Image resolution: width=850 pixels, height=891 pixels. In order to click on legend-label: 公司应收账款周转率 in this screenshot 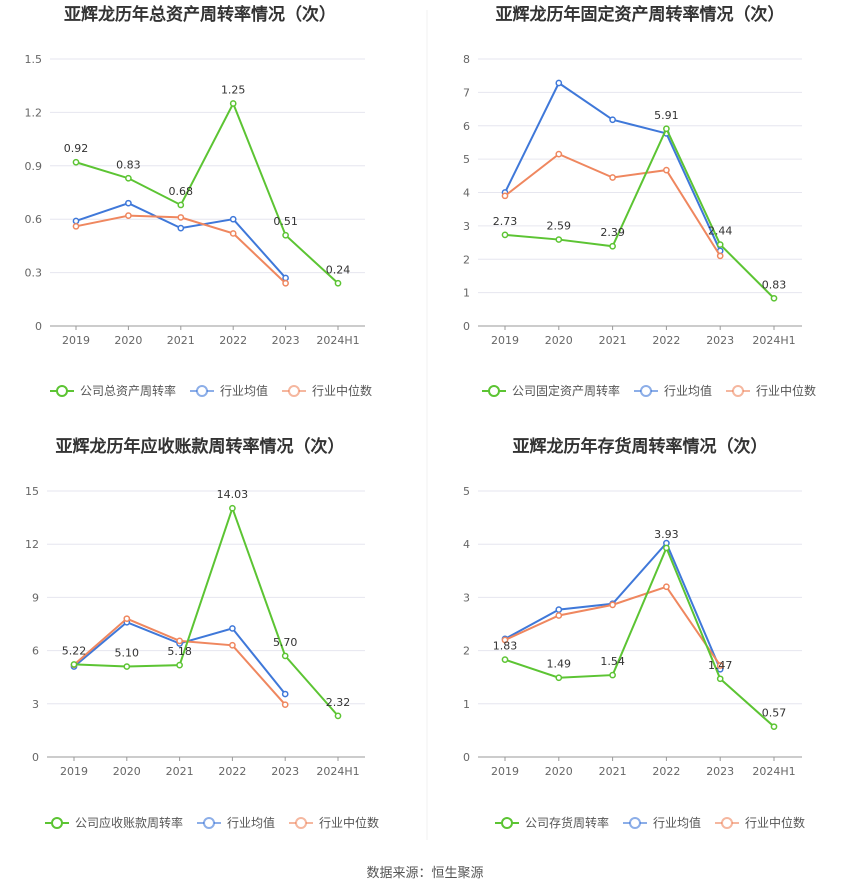, I will do `click(129, 822)`.